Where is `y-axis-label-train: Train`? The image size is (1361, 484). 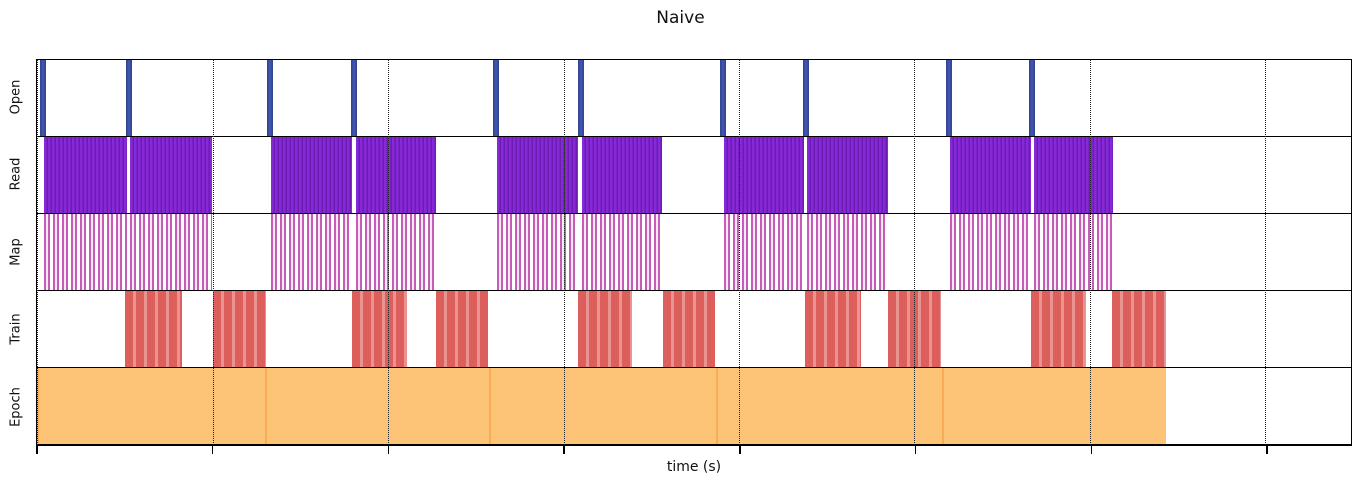 y-axis-label-train: Train is located at coordinates (16, 329).